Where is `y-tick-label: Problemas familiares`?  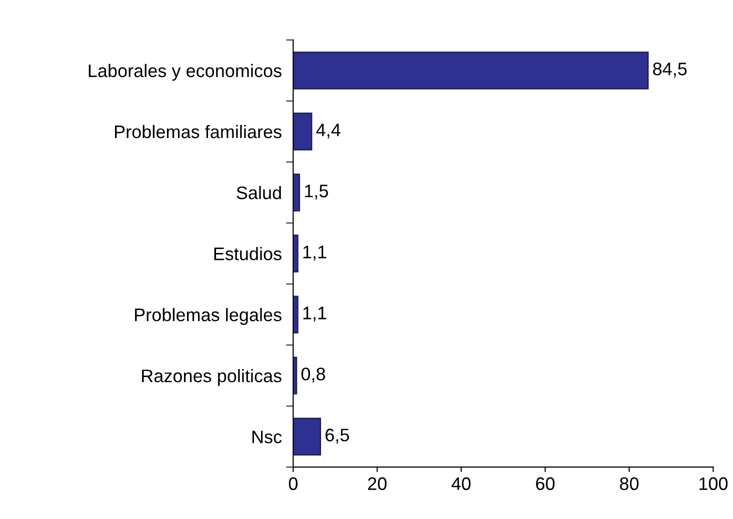 y-tick-label: Problemas familiares is located at coordinates (198, 131).